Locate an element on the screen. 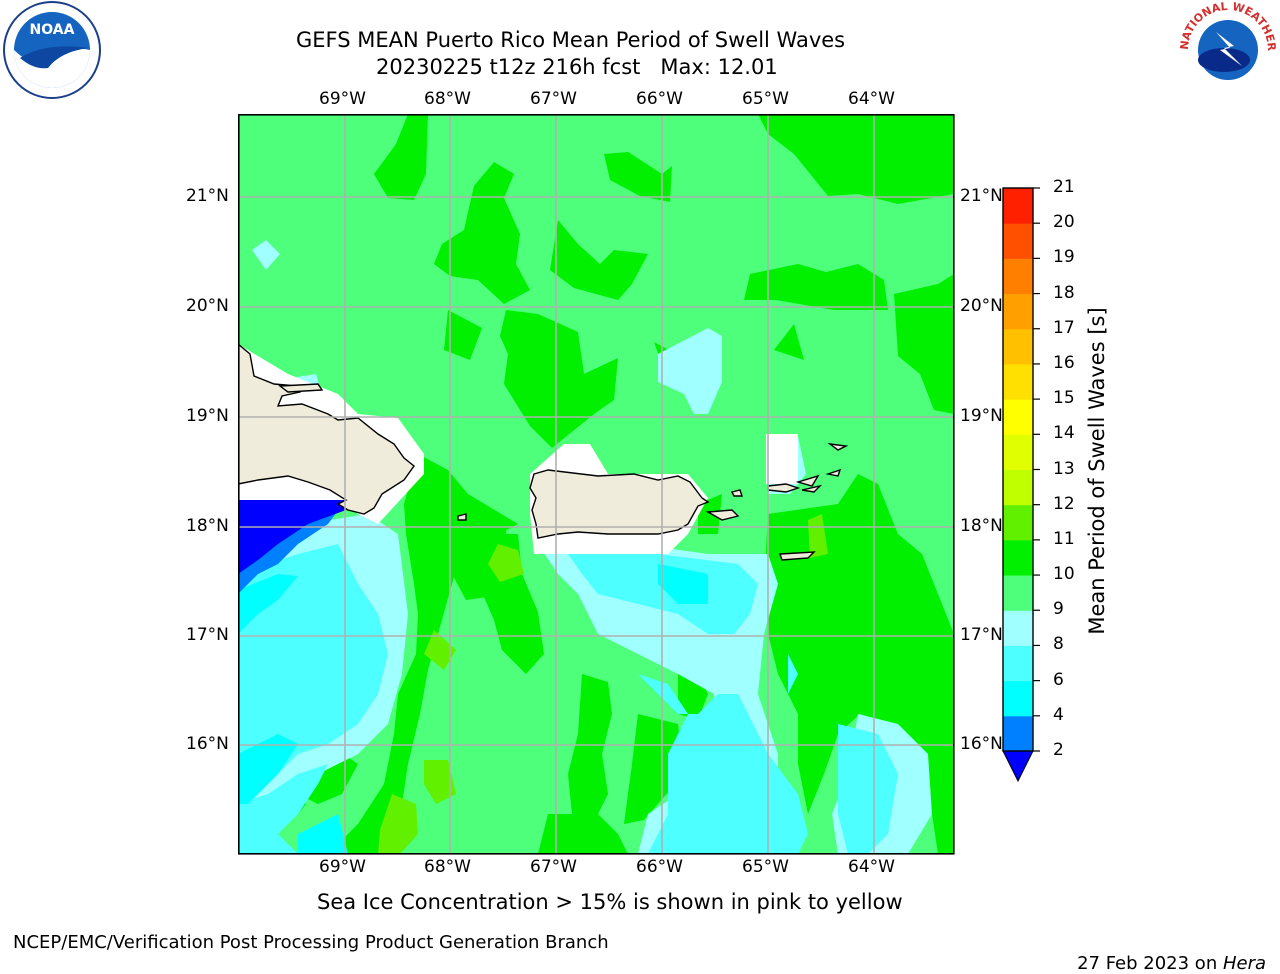 The height and width of the screenshot is (974, 1280). right-lat-label: 18°N is located at coordinates (981, 526).